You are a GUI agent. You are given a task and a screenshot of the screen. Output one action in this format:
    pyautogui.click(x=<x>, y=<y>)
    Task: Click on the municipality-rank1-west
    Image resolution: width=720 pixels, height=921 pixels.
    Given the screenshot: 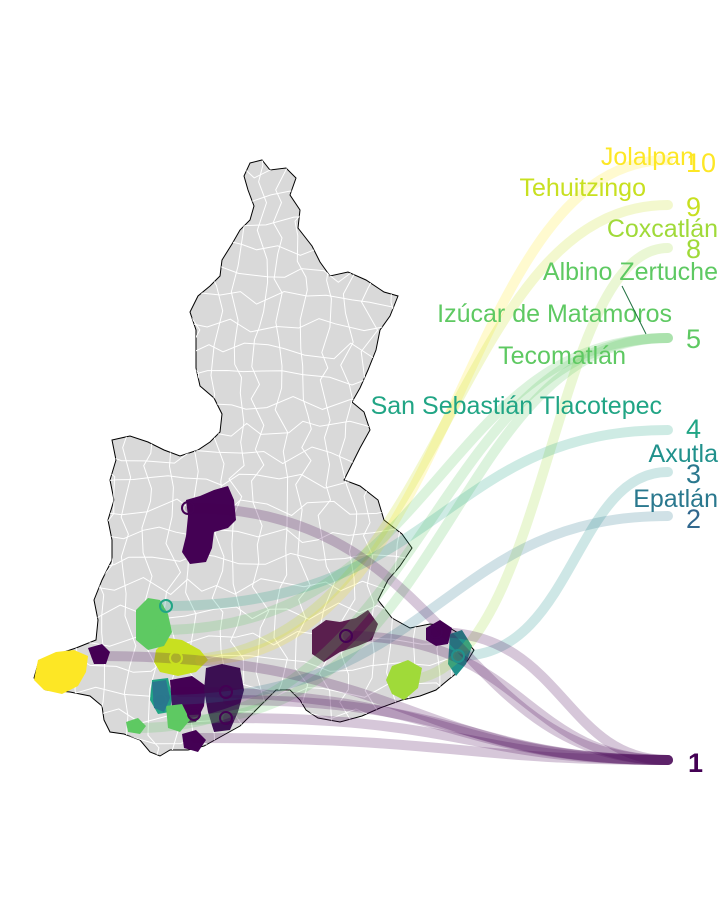 What is the action you would take?
    pyautogui.click(x=99, y=654)
    